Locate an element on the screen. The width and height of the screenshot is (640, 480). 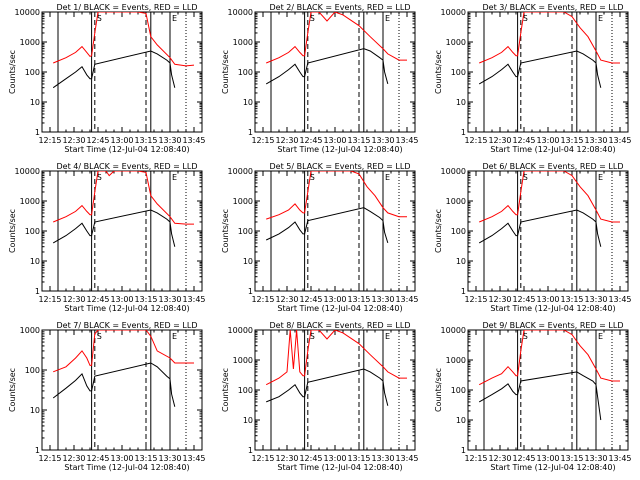
panel-title: Det 6/ BLACK = Events, RED = LLD is located at coordinates (553, 166).